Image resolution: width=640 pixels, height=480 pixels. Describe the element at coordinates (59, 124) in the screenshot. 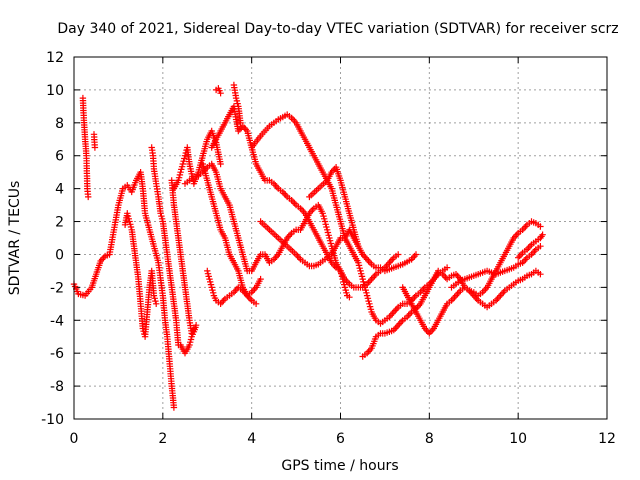

I see `y-tick-label: 8` at that location.